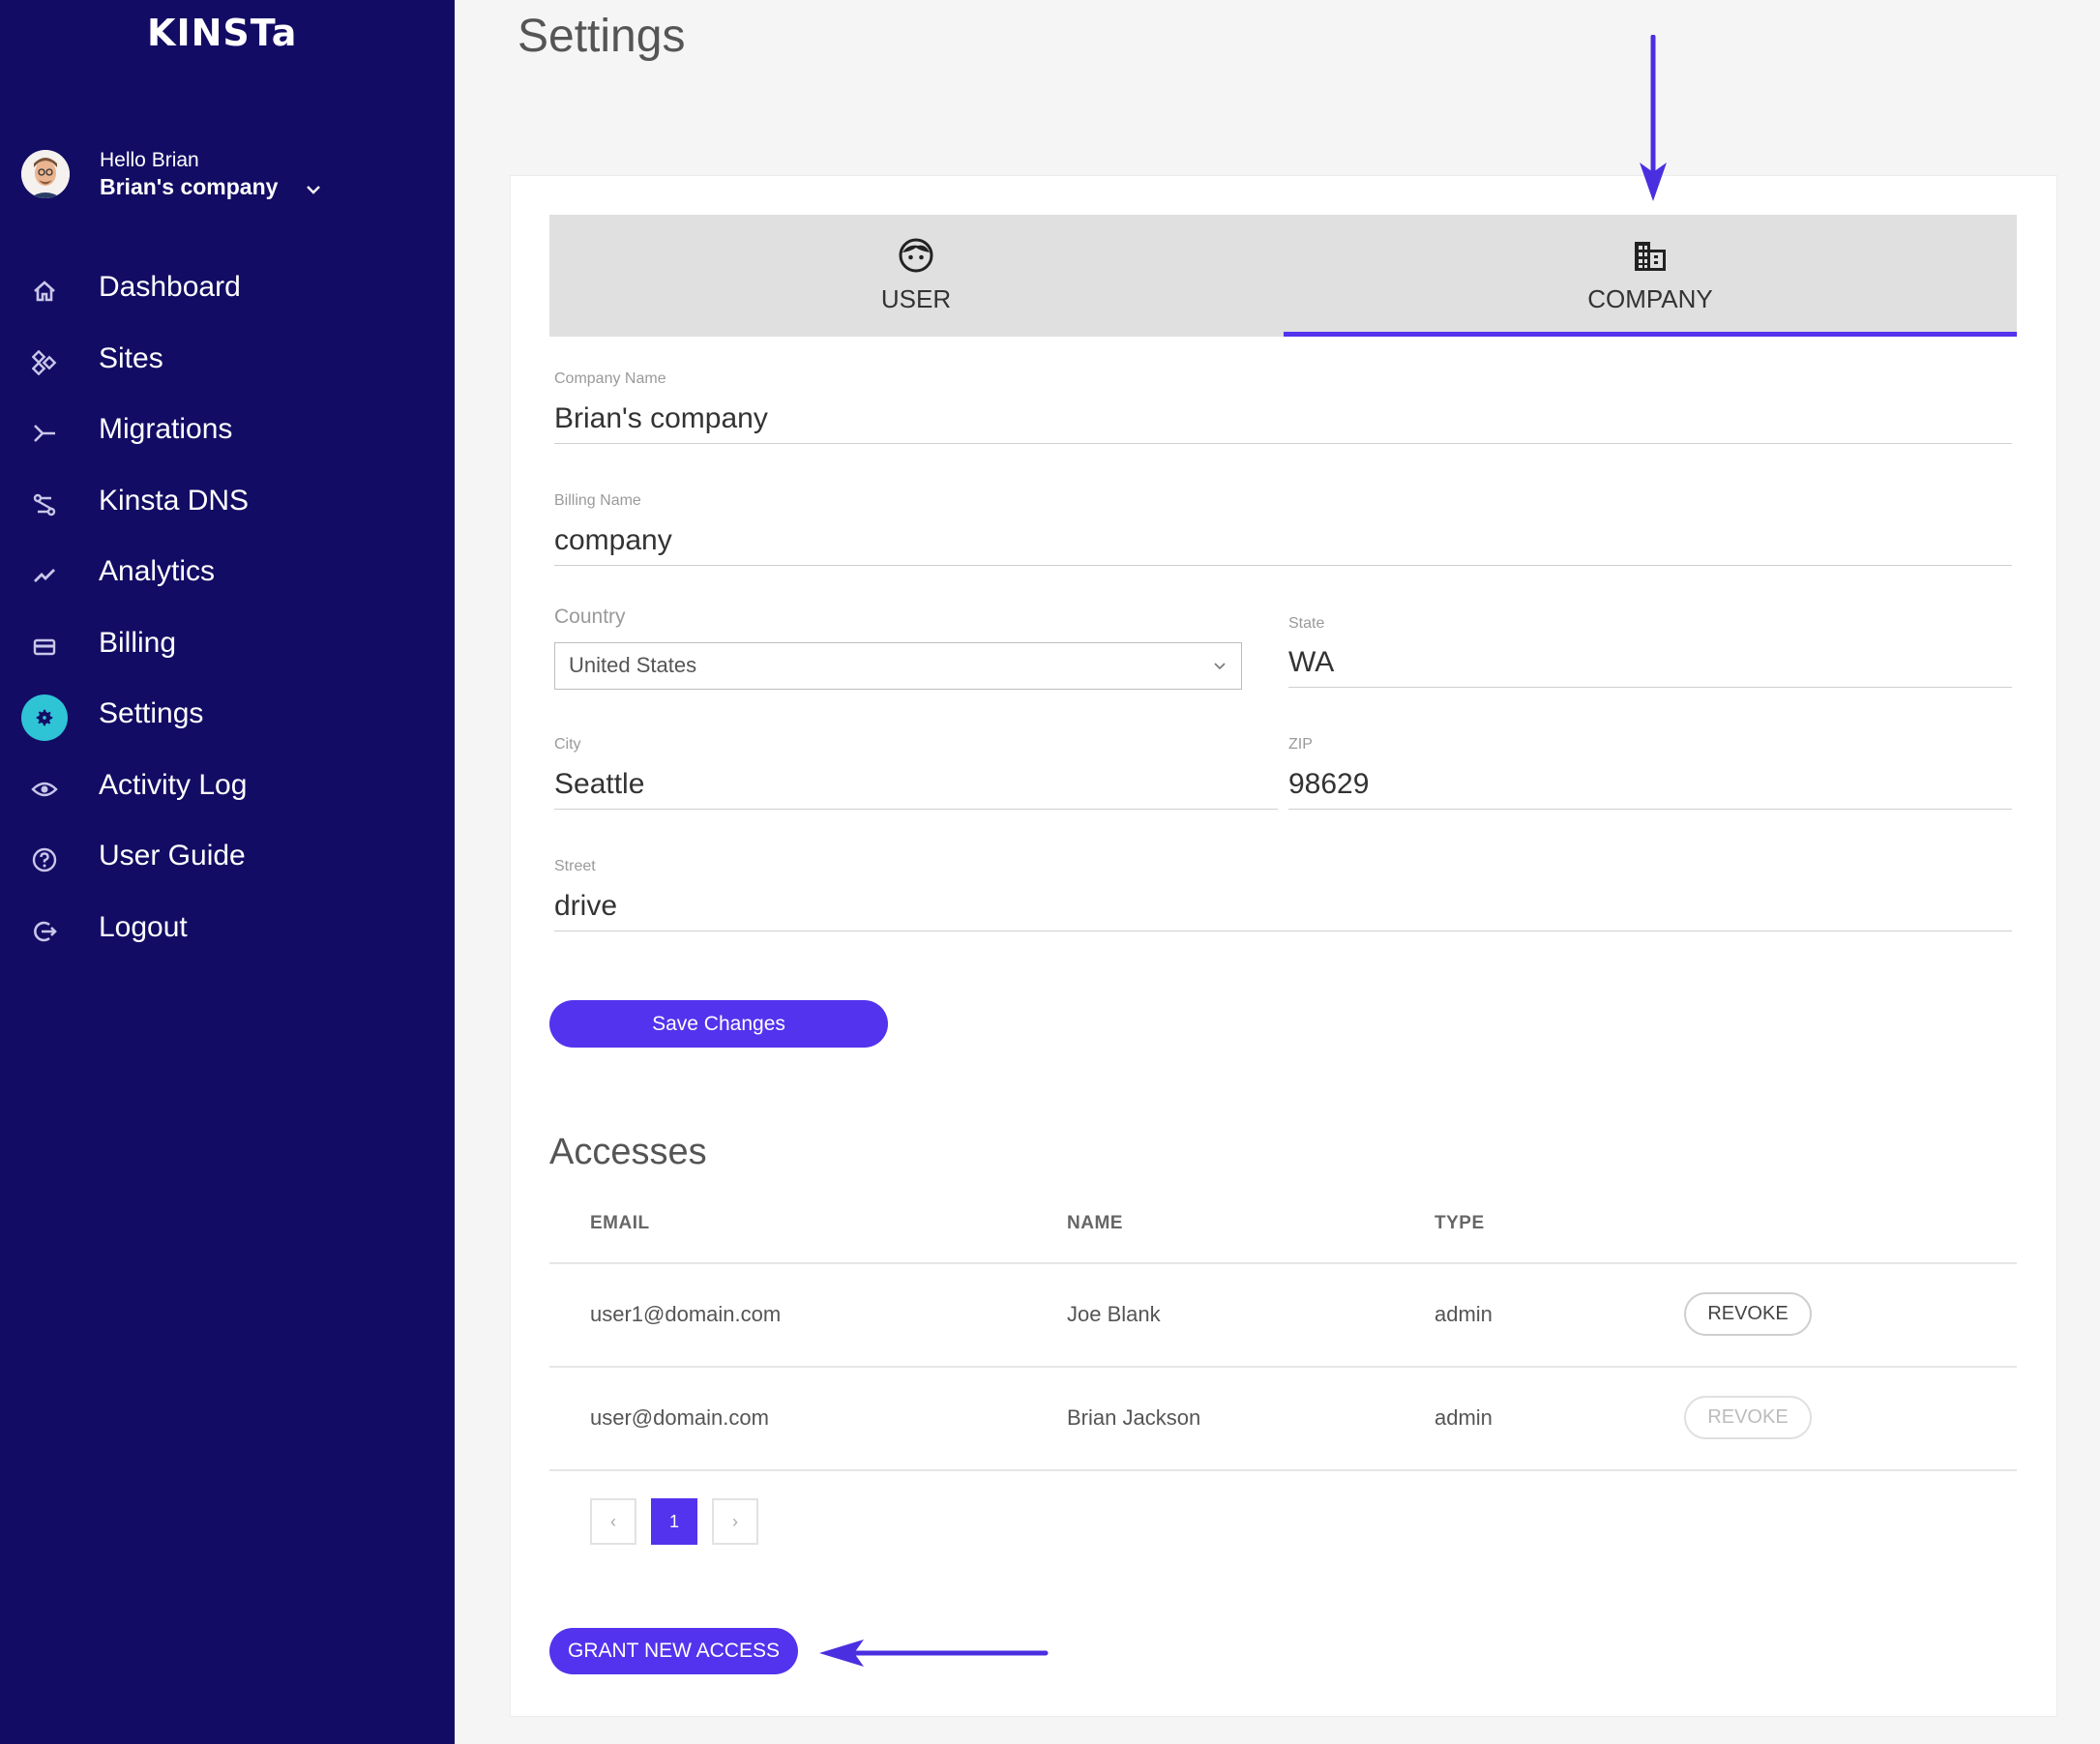  I want to click on migrations-icon, so click(44, 433).